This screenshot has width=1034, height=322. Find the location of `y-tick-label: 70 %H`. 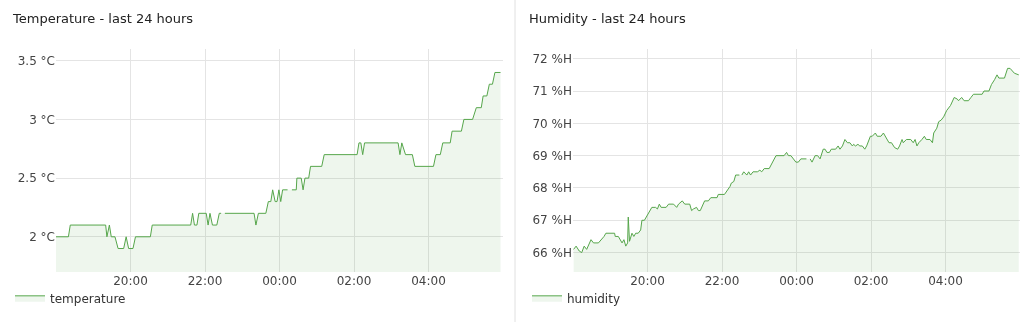

y-tick-label: 70 %H is located at coordinates (552, 123).